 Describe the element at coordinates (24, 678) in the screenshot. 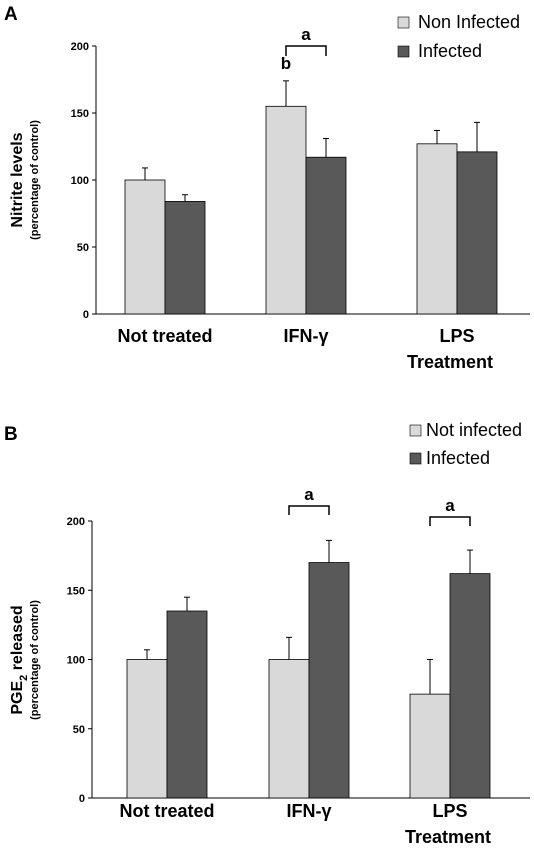

I see `panel-b-ylabel-subscript: 2` at that location.